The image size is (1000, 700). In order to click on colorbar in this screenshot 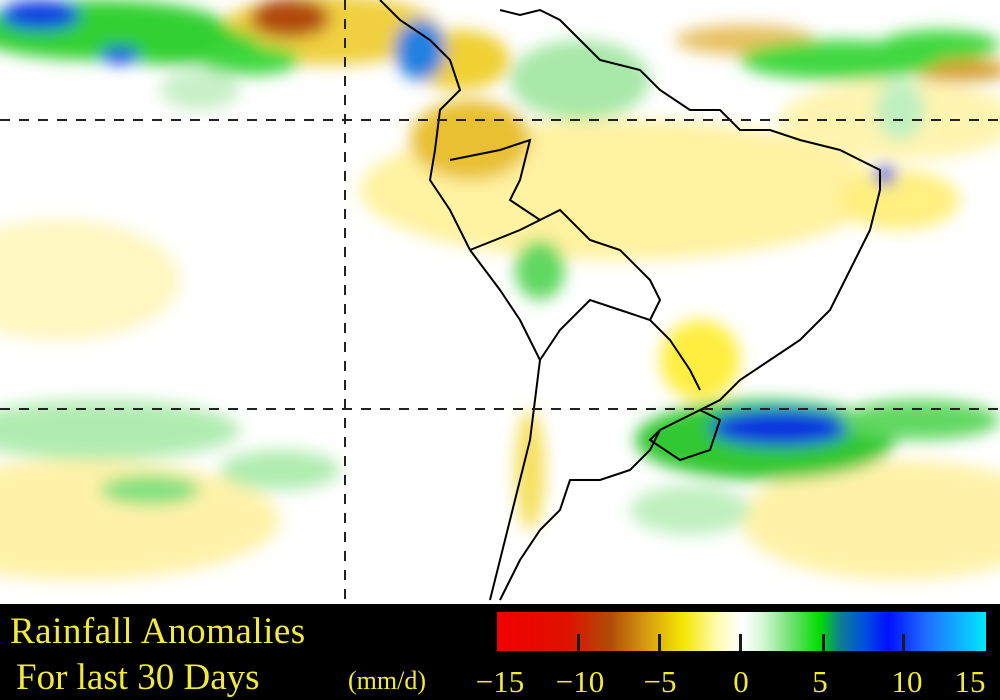, I will do `click(741, 631)`.